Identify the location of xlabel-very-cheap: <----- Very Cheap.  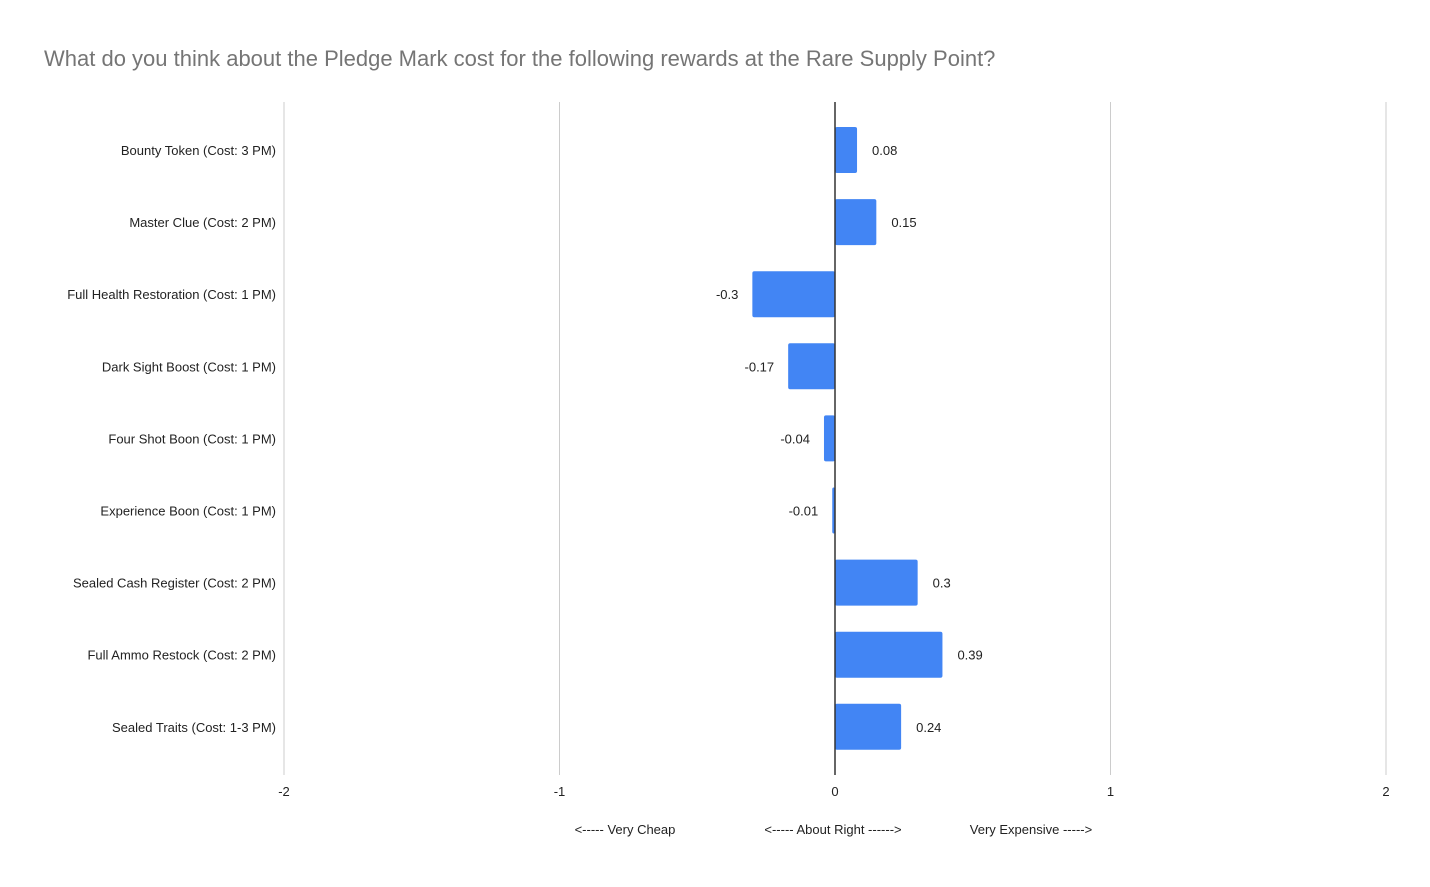
(625, 829).